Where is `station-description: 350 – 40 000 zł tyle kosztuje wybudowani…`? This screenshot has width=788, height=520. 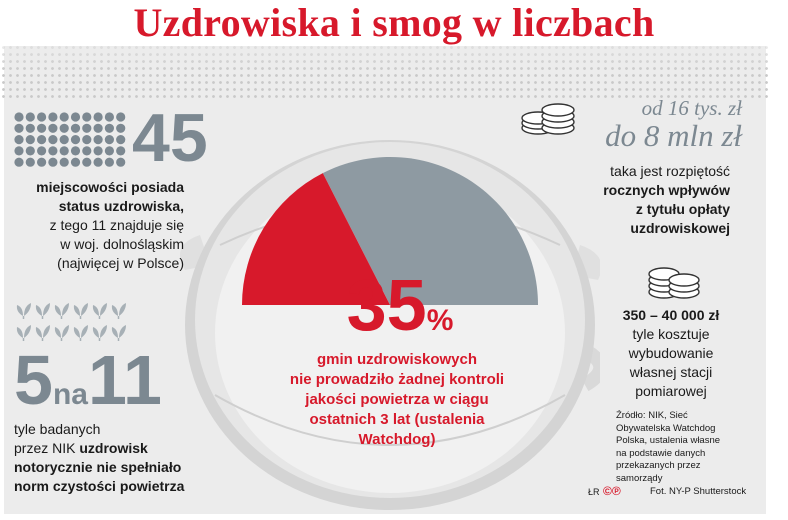
station-description: 350 – 40 000 zł tyle kosztuje wybudowani… is located at coordinates (671, 353).